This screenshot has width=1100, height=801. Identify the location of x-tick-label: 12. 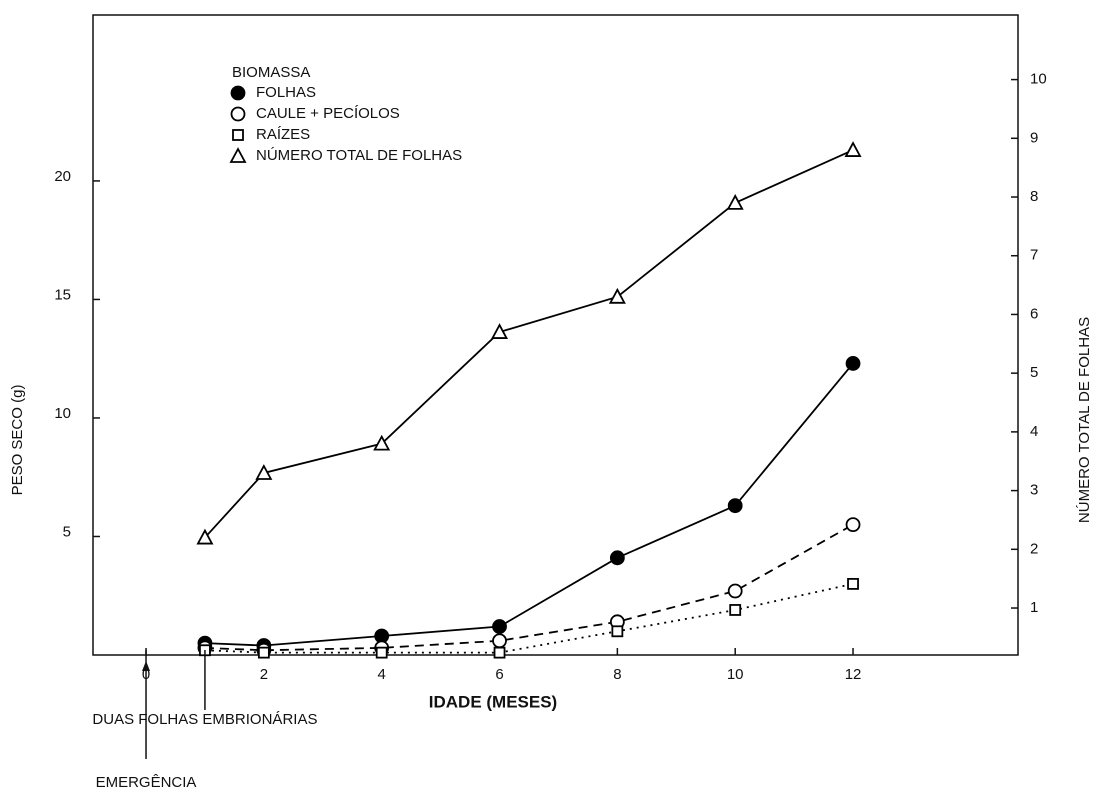
(853, 674).